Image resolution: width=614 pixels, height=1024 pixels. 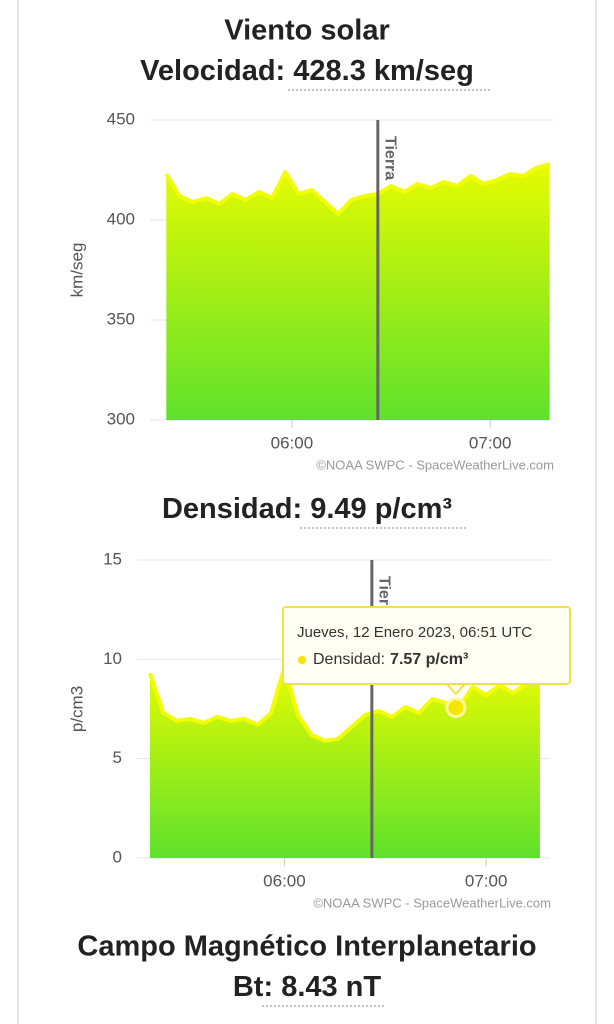 I want to click on label: Velocidad:, so click(x=212, y=71).